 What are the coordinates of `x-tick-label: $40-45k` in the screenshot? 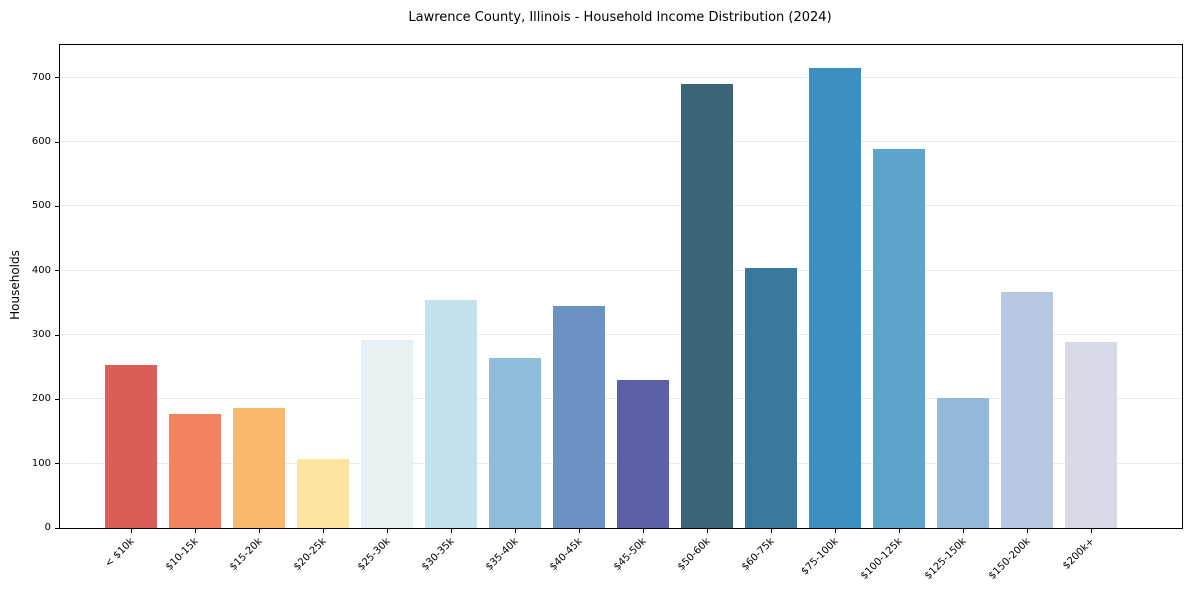 It's located at (566, 554).